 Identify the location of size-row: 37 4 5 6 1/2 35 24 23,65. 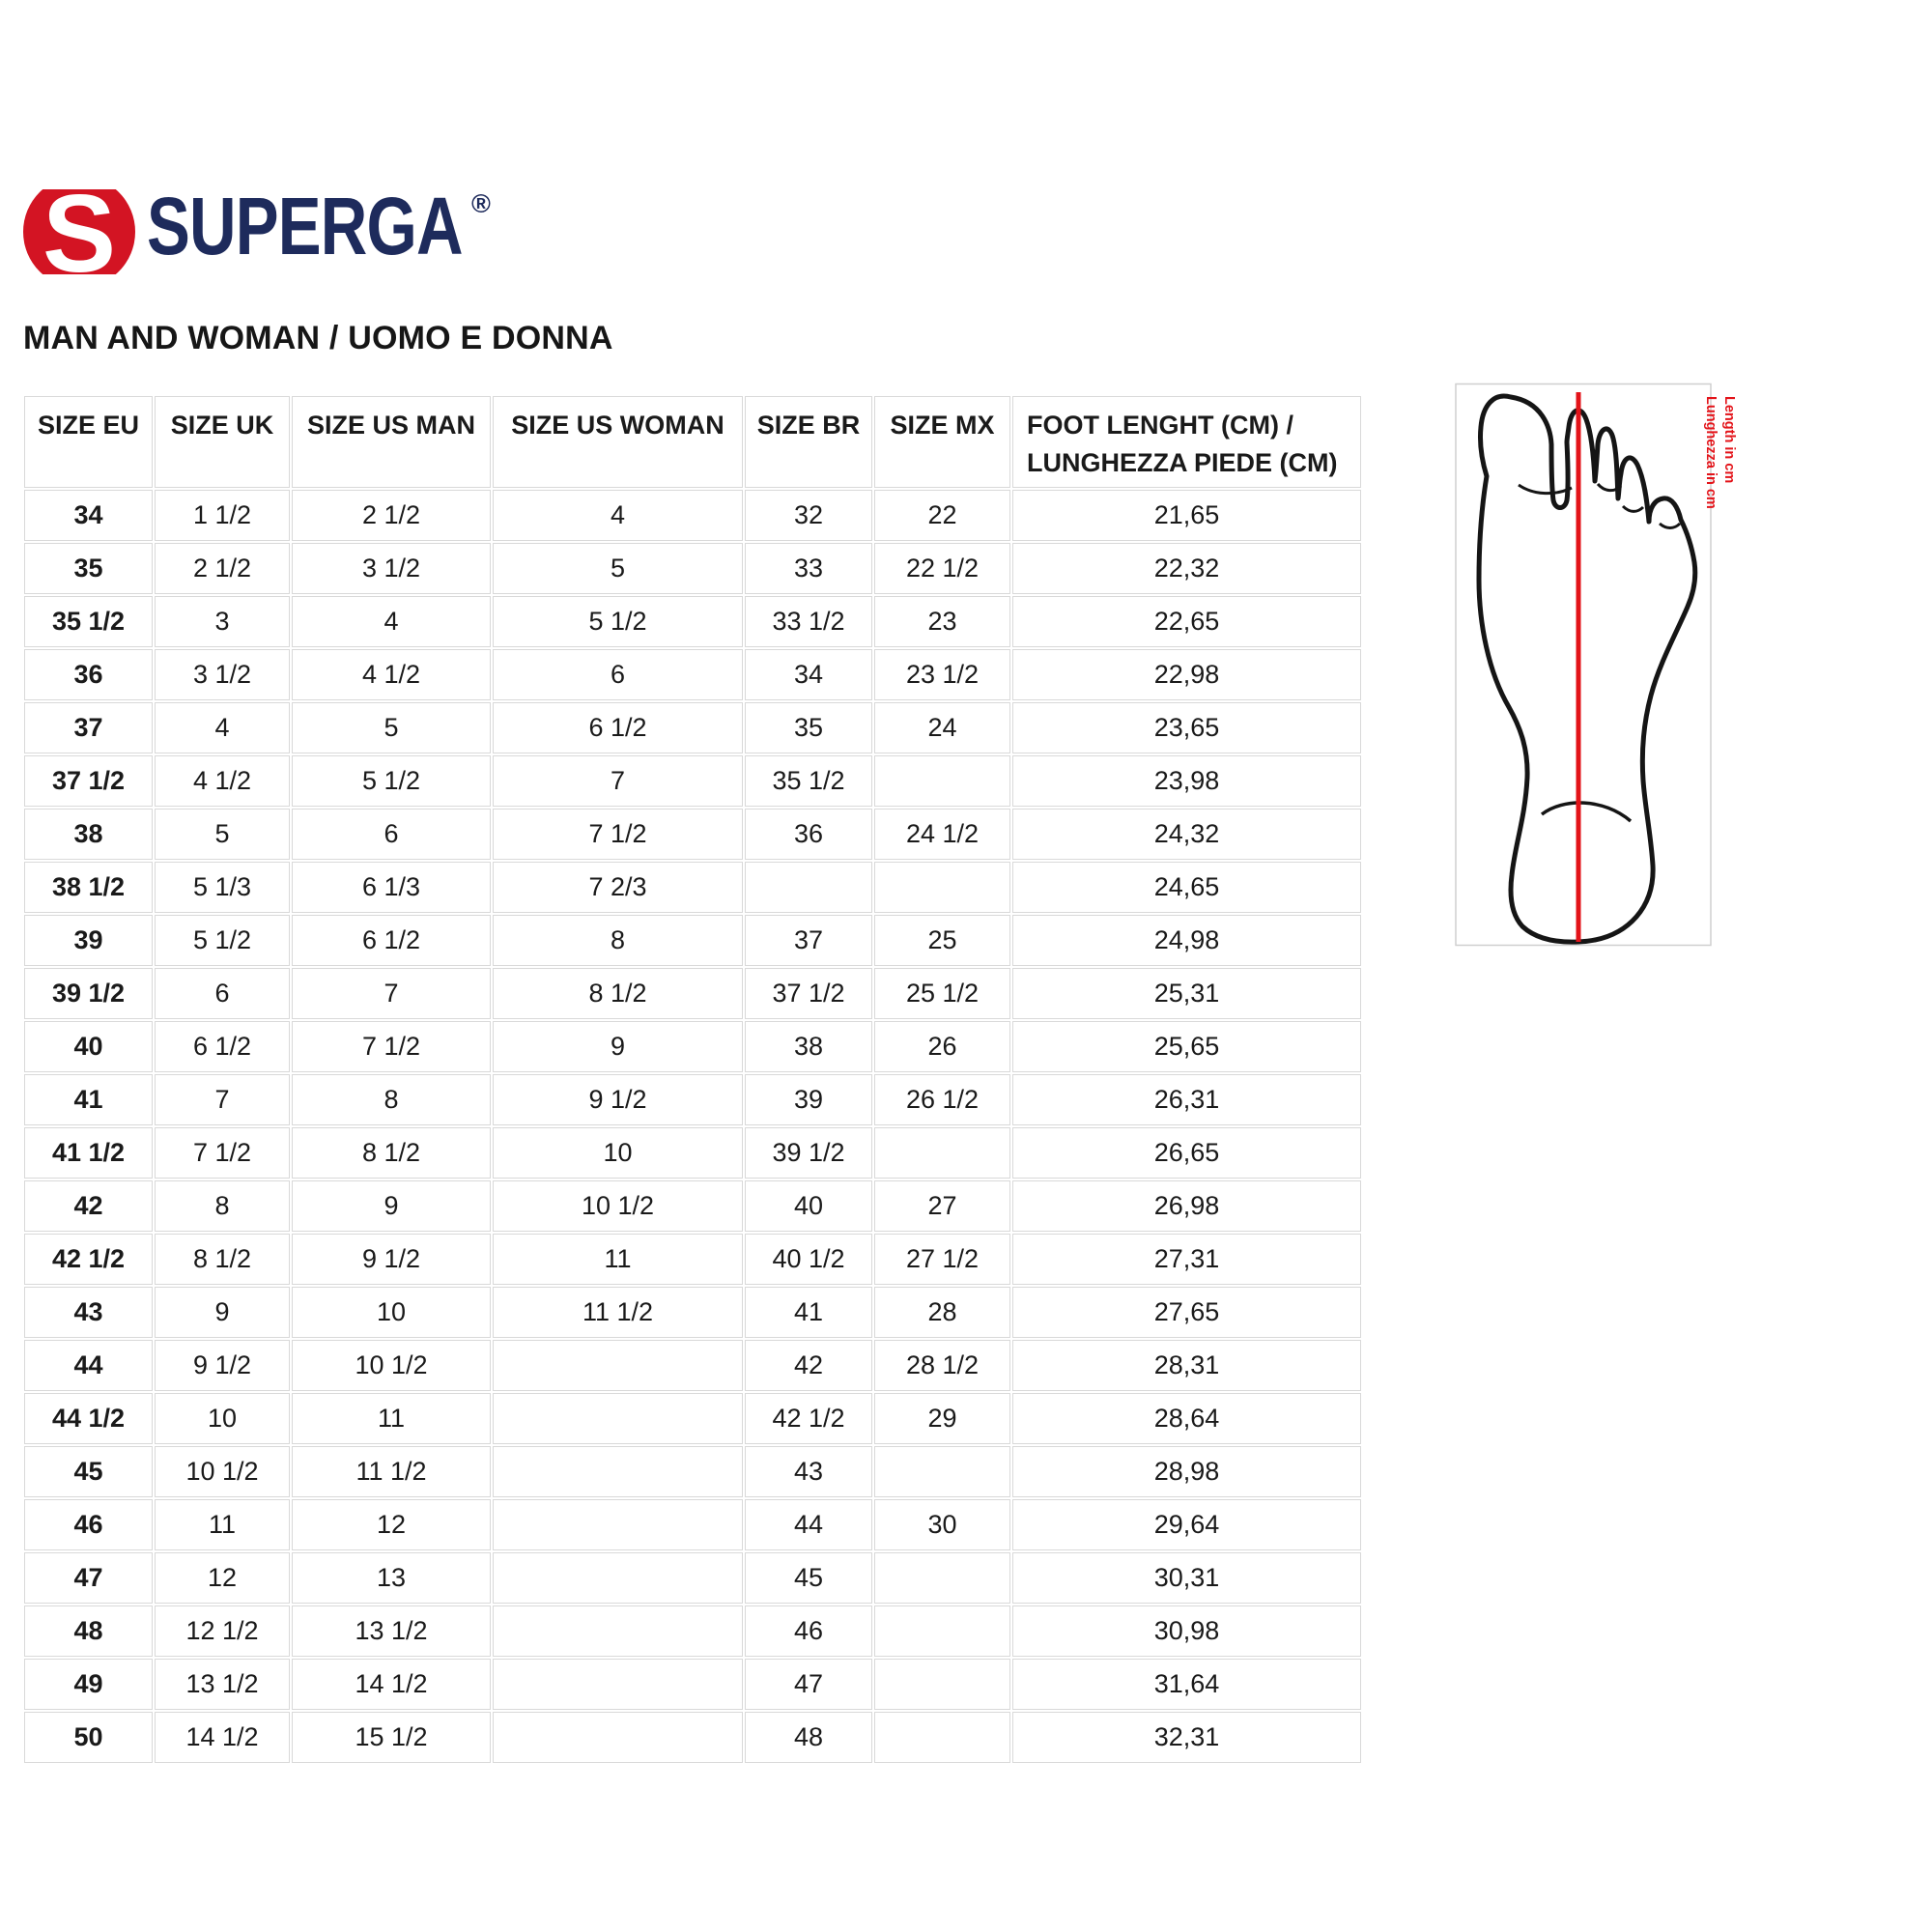
(692, 727).